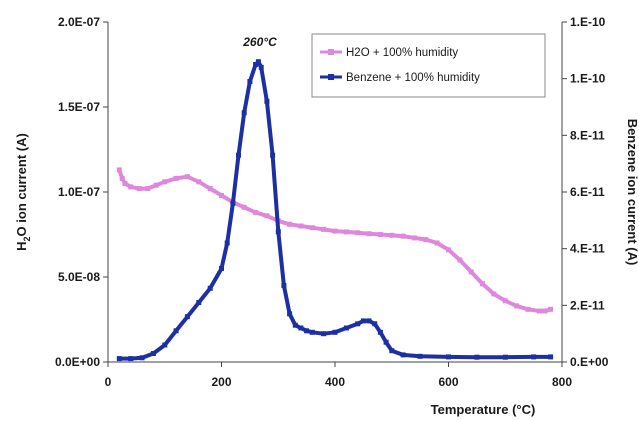 This screenshot has width=639, height=421. I want to click on y-right-axis-title: Benzene ion current (A), so click(632, 192).